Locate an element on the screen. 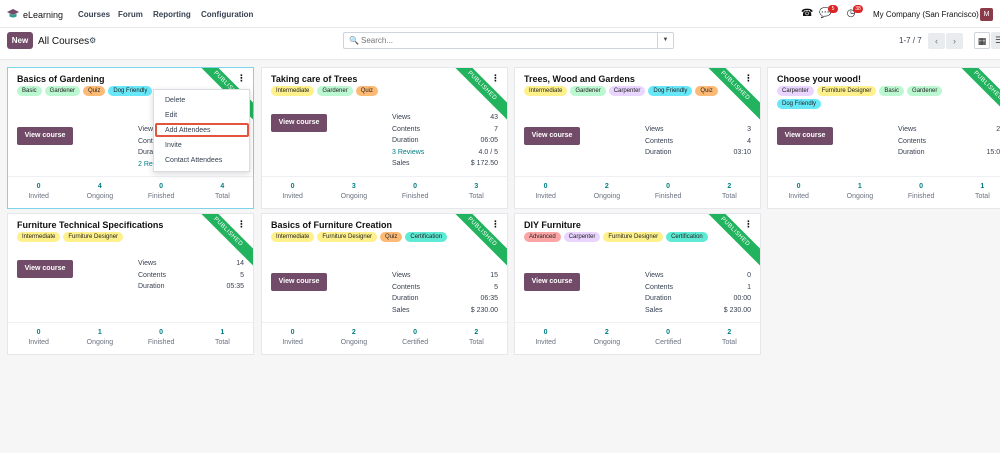 This screenshot has height=453, width=1000. course-tag: Carpenter is located at coordinates (627, 91).